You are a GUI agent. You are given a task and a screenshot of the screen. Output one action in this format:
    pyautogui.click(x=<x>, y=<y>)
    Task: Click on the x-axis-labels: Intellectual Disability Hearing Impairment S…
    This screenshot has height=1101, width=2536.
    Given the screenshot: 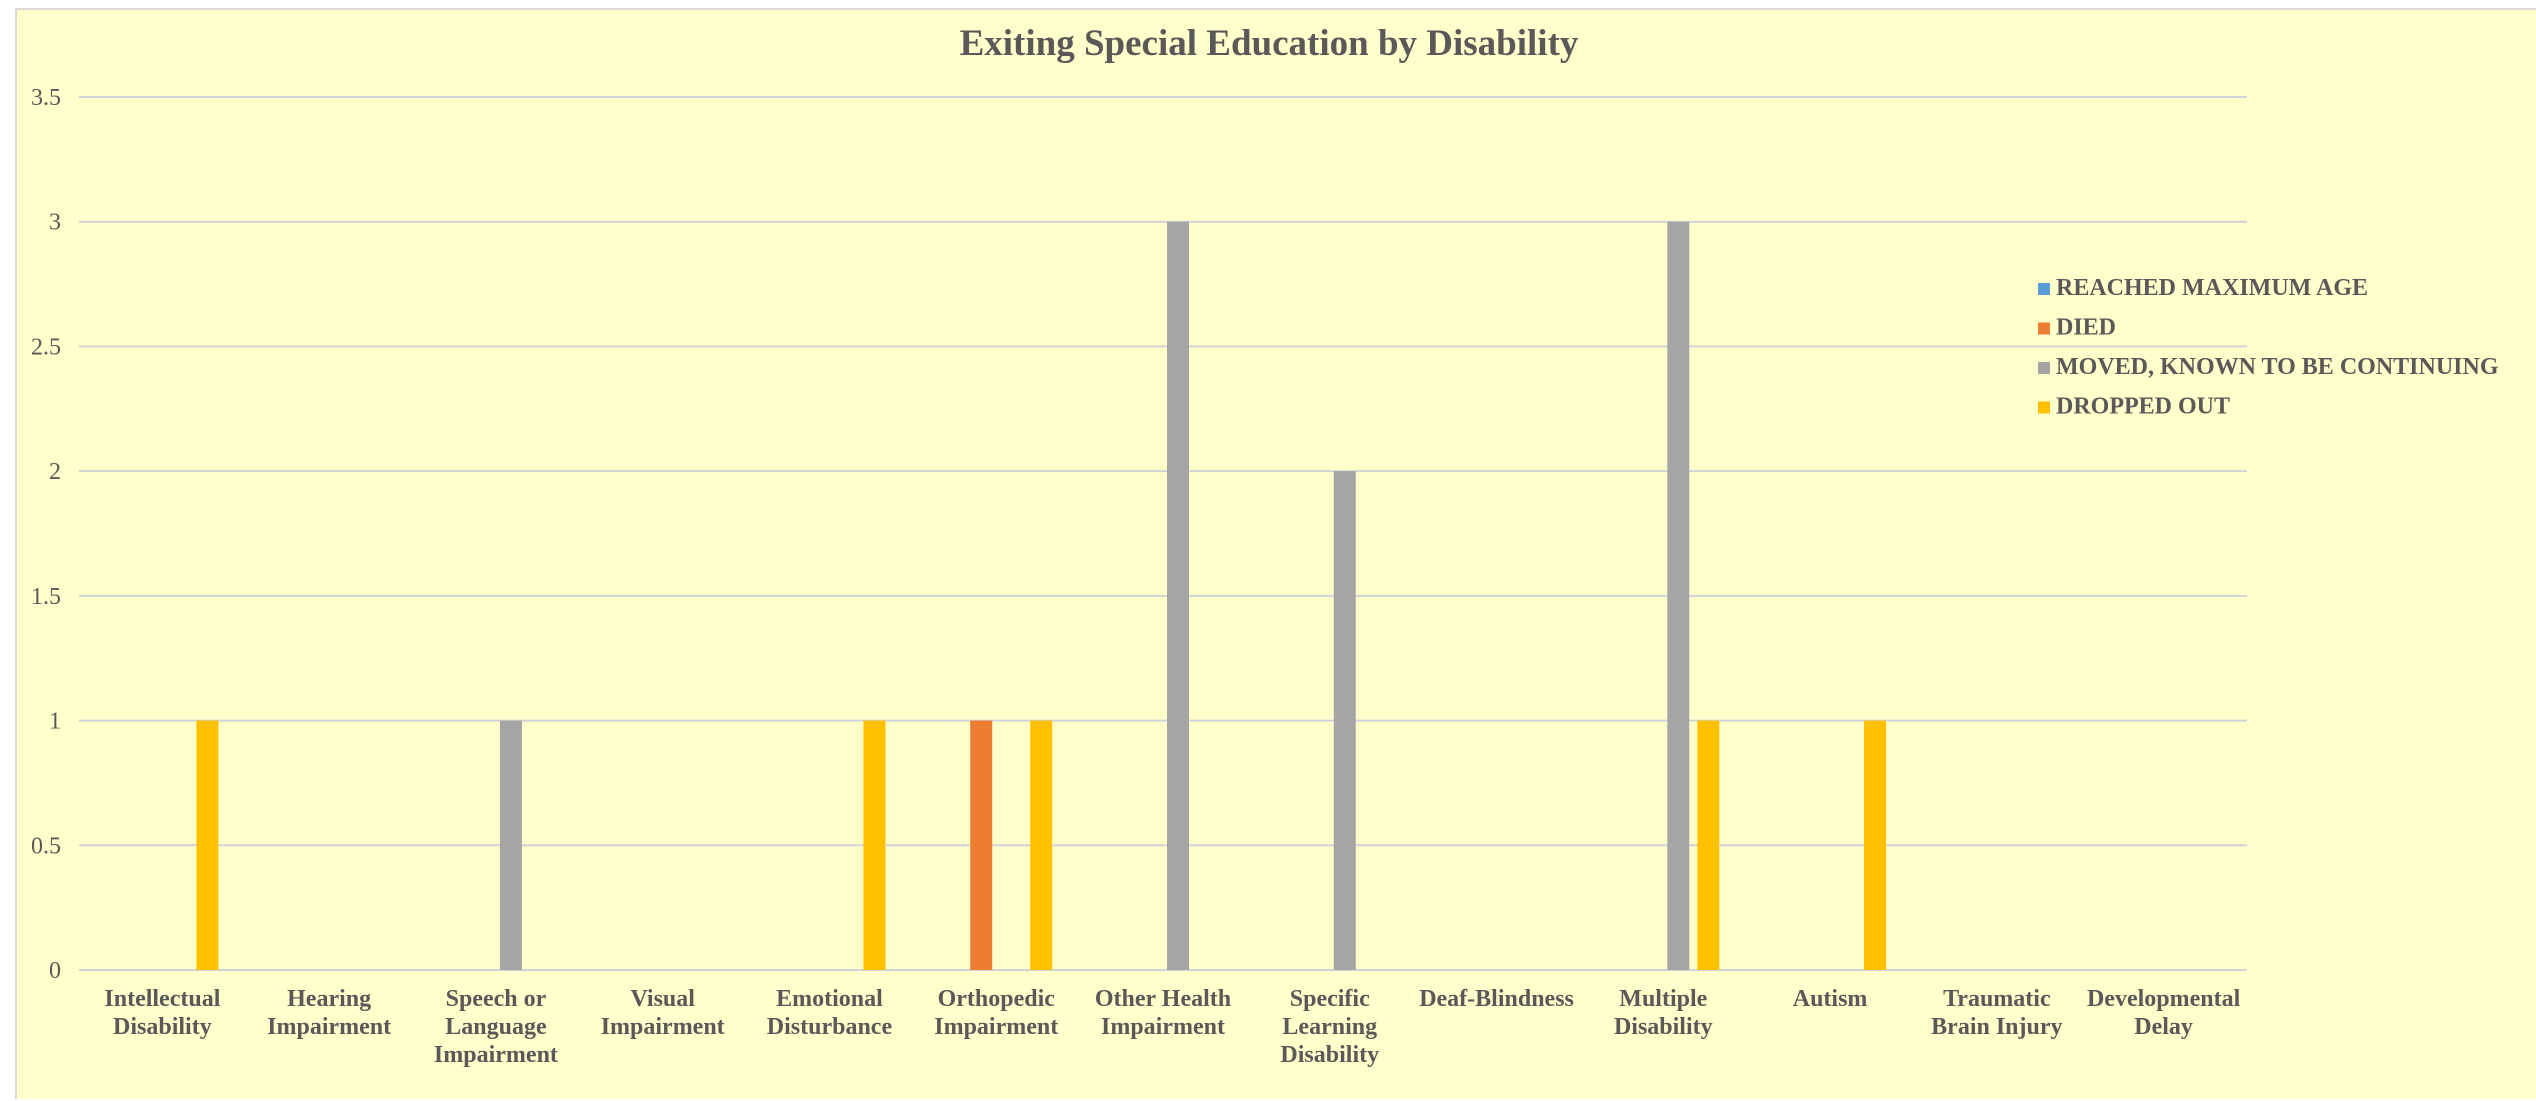 What is the action you would take?
    pyautogui.click(x=1172, y=1027)
    